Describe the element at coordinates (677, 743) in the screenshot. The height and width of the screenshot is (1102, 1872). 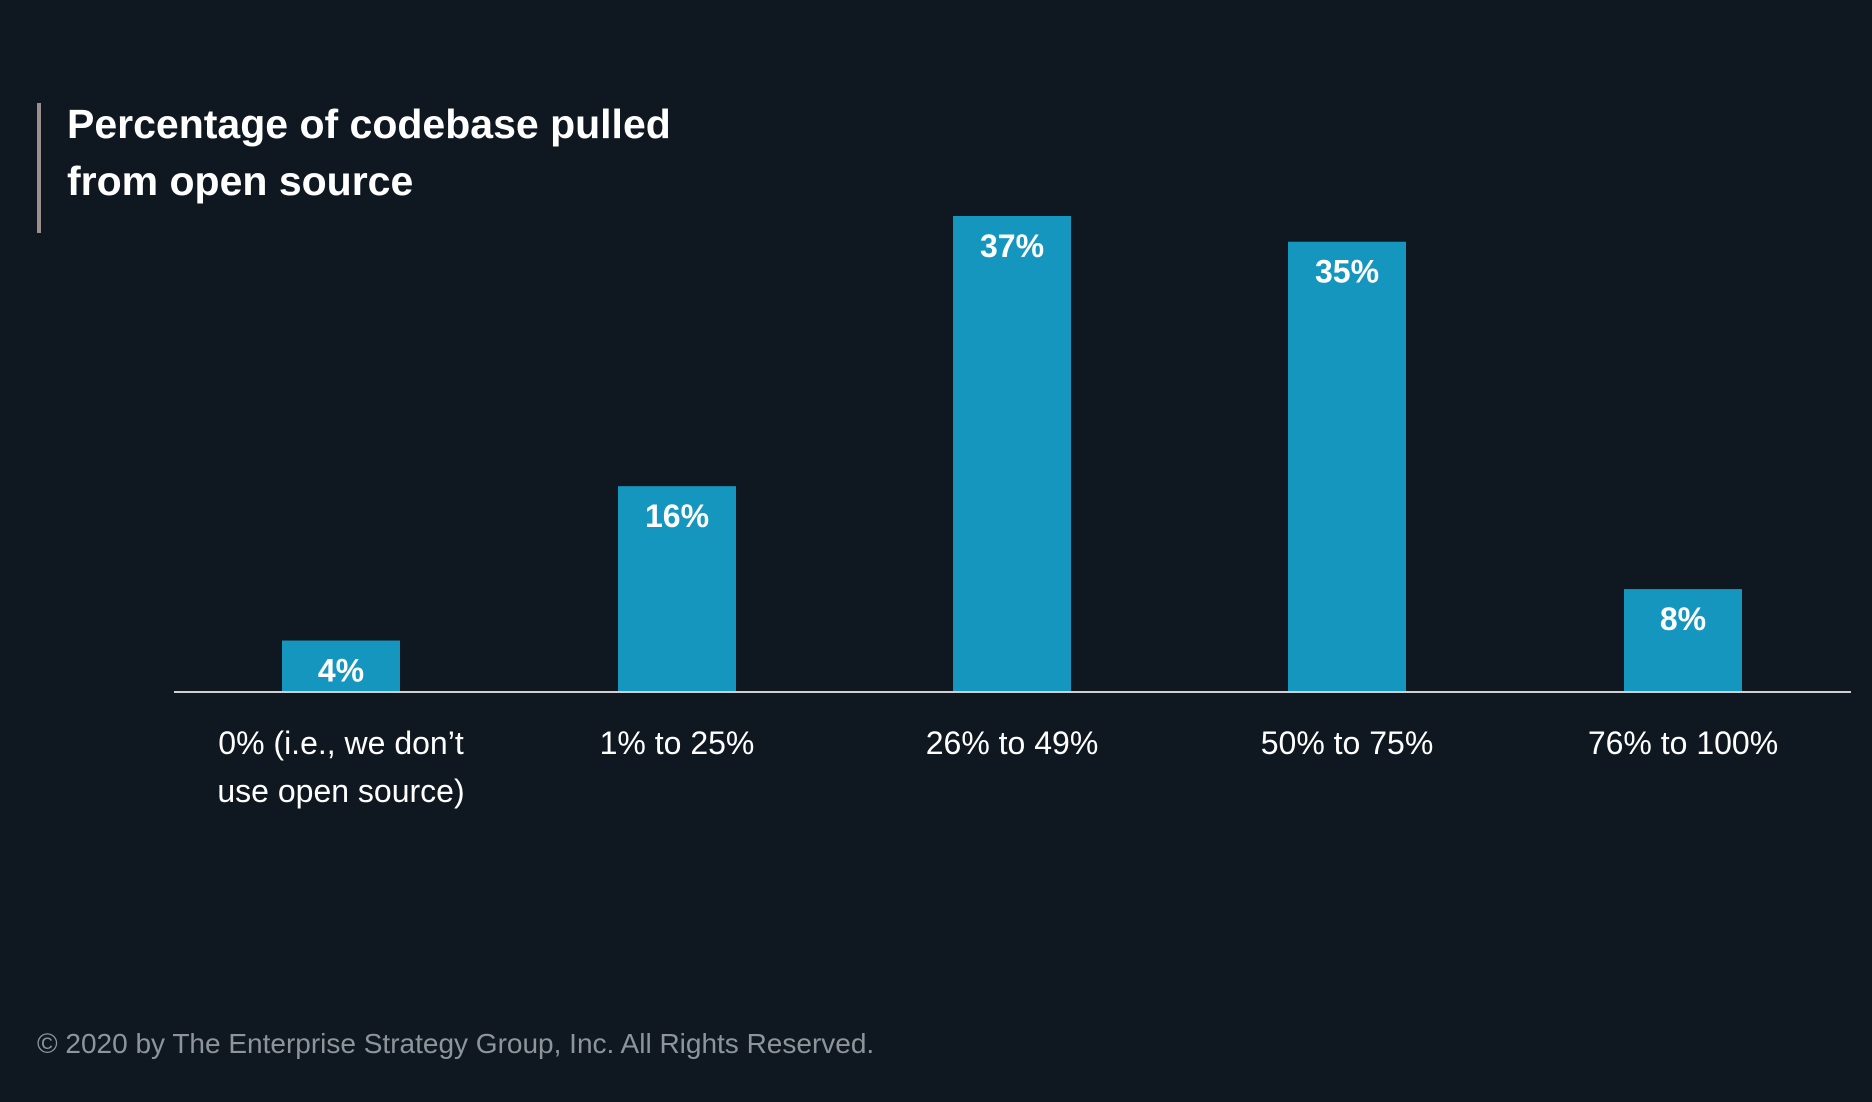
I see `x-tick-label-2: 1% to 25%` at that location.